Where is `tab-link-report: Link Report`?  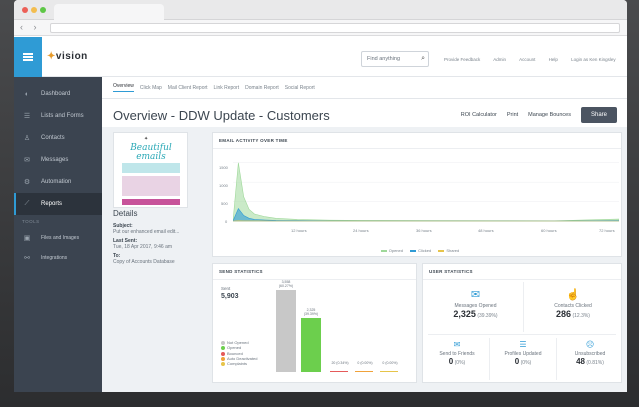
tab-link-report: Link Report is located at coordinates (226, 87).